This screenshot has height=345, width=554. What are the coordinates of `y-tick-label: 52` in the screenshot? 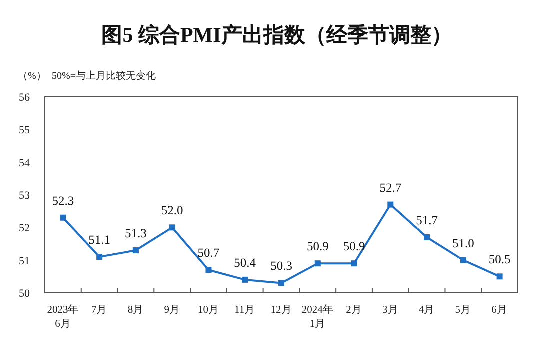 It's located at (24, 228).